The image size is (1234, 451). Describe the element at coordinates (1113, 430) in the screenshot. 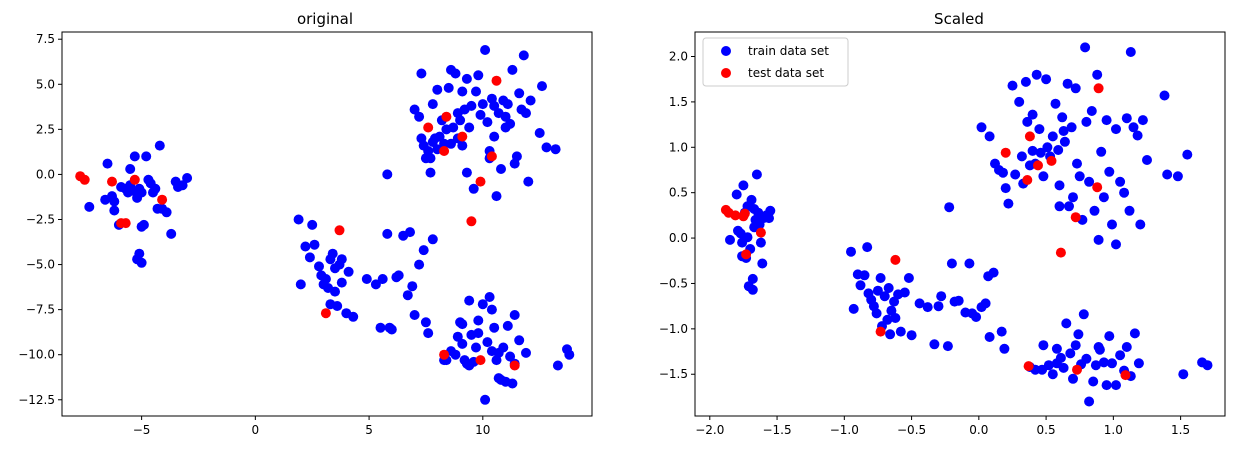

I see `scaled-x-tick-label: 1.0` at that location.